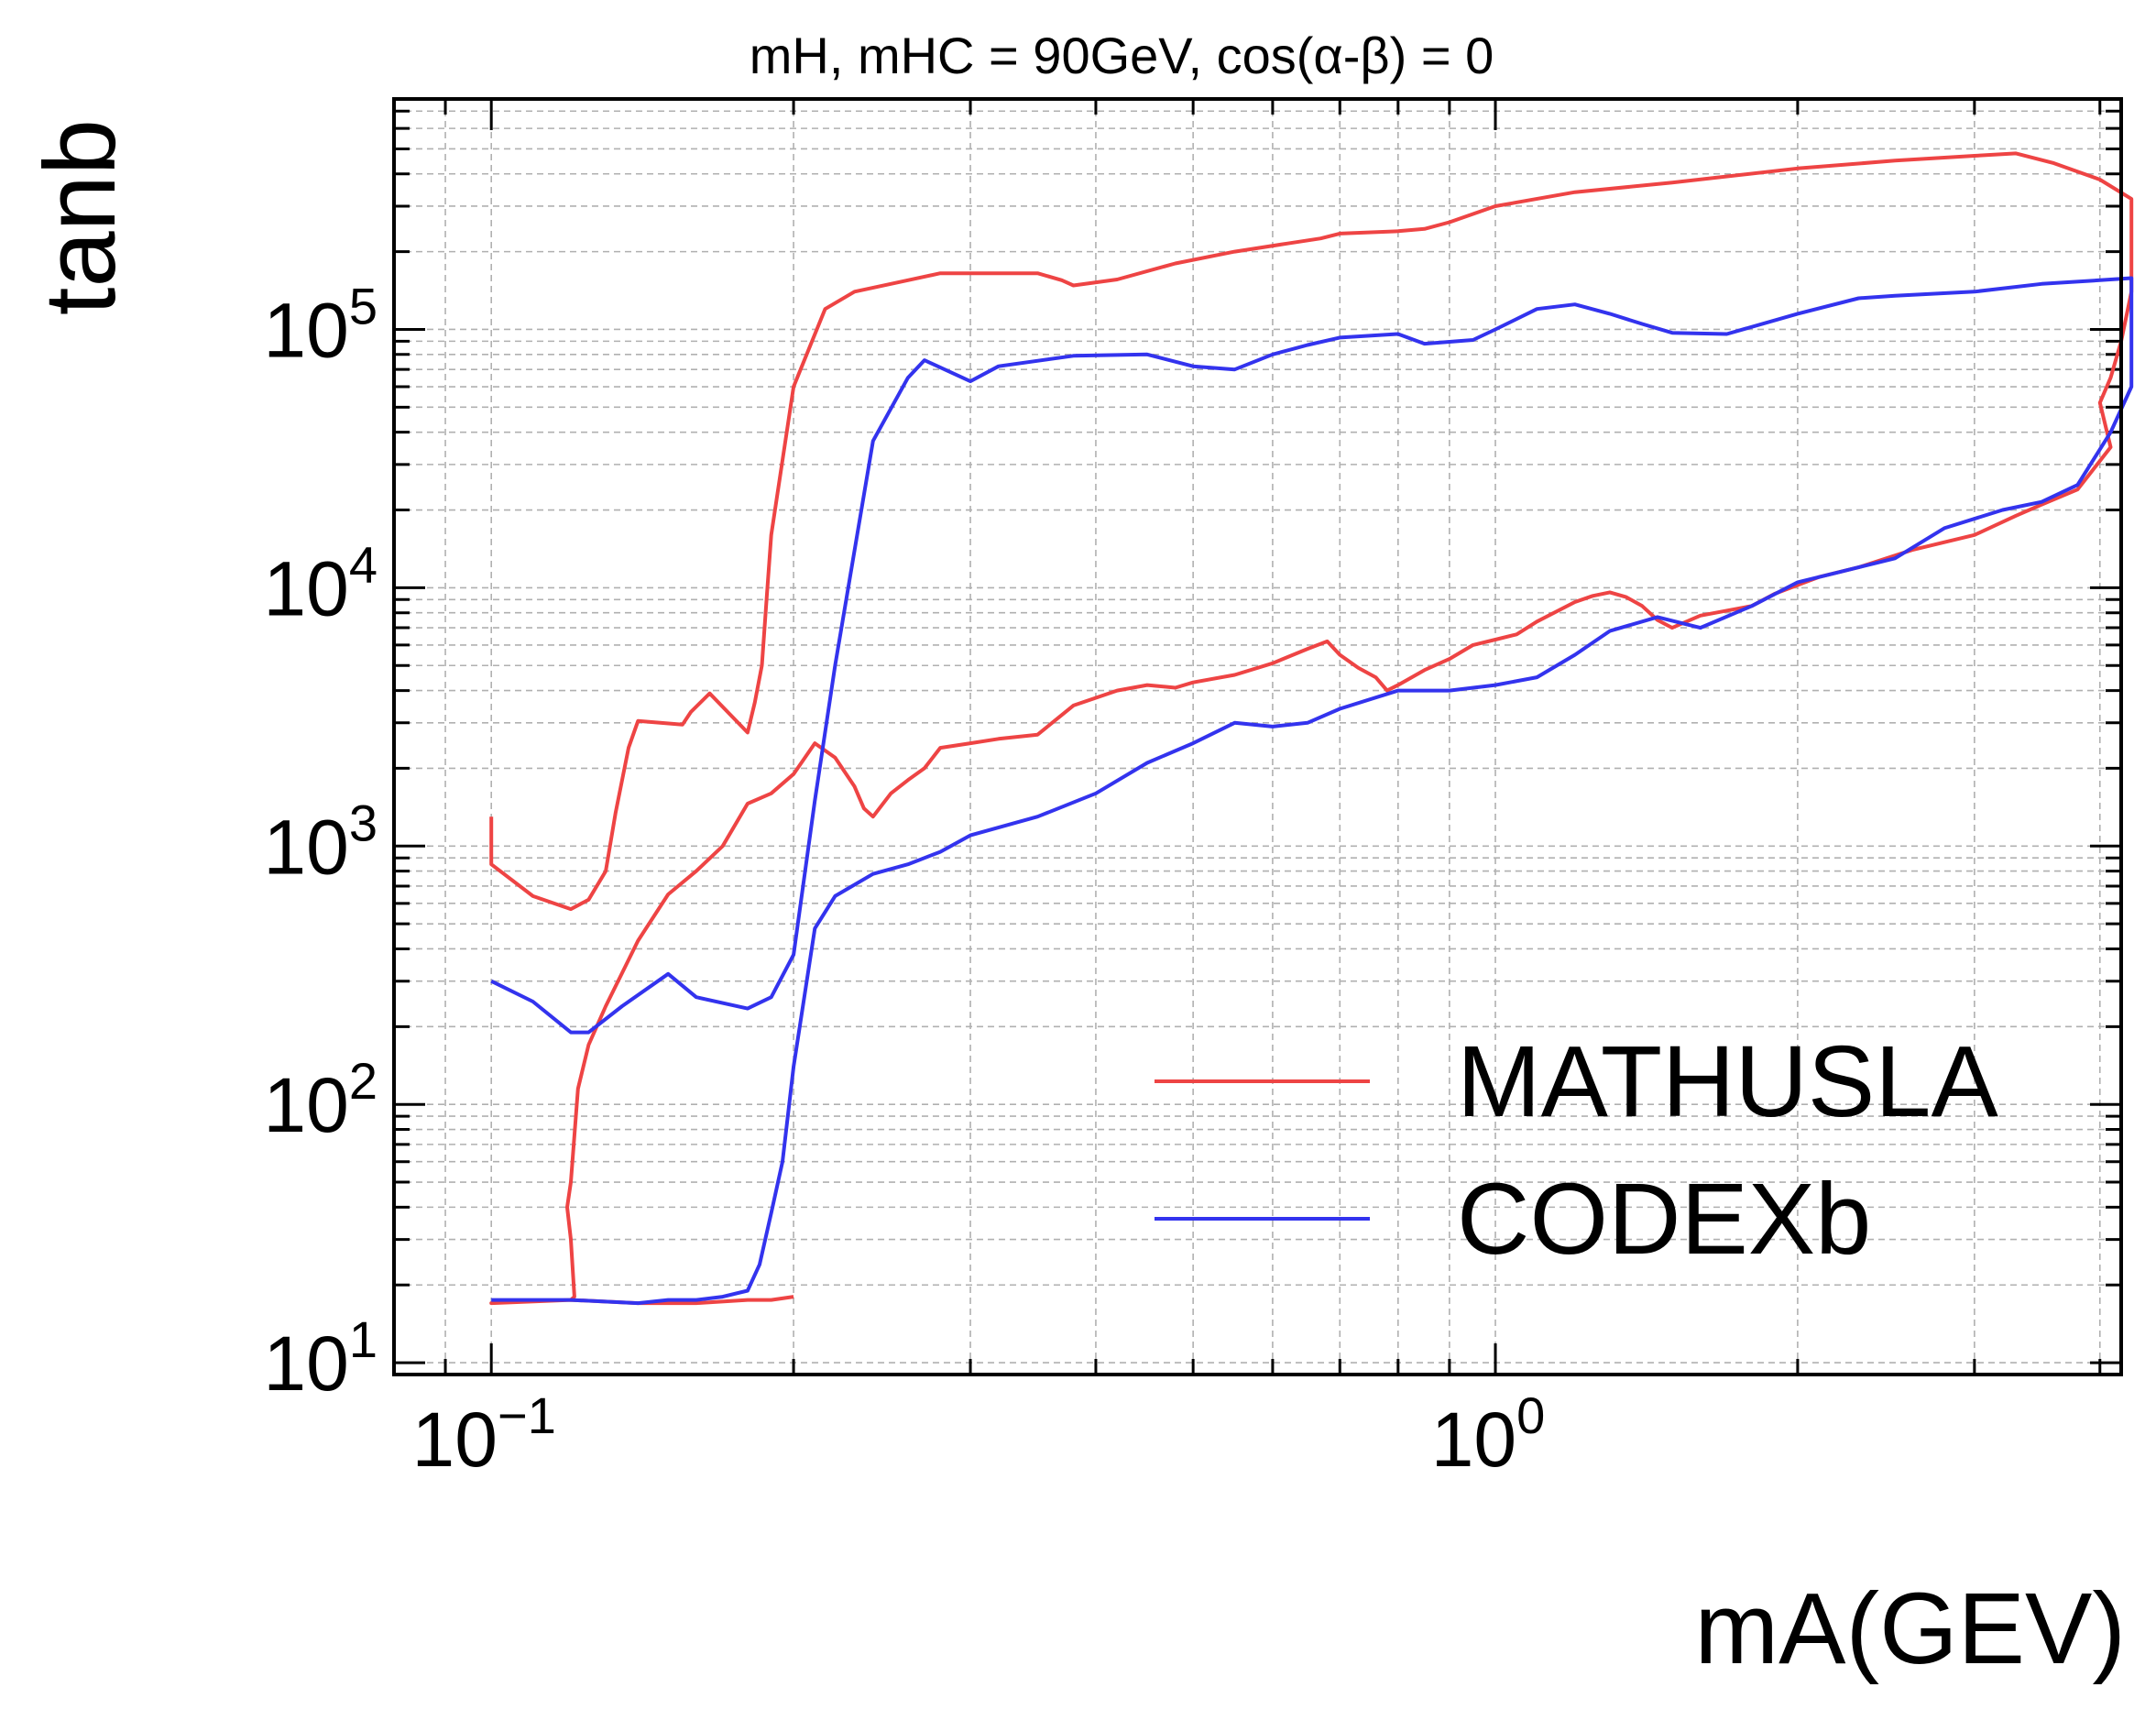 This screenshot has height=1709, width=2156. Describe the element at coordinates (979, 1434) in the screenshot. I see `x-tick-labels: 10⁻¹ 10⁰` at that location.